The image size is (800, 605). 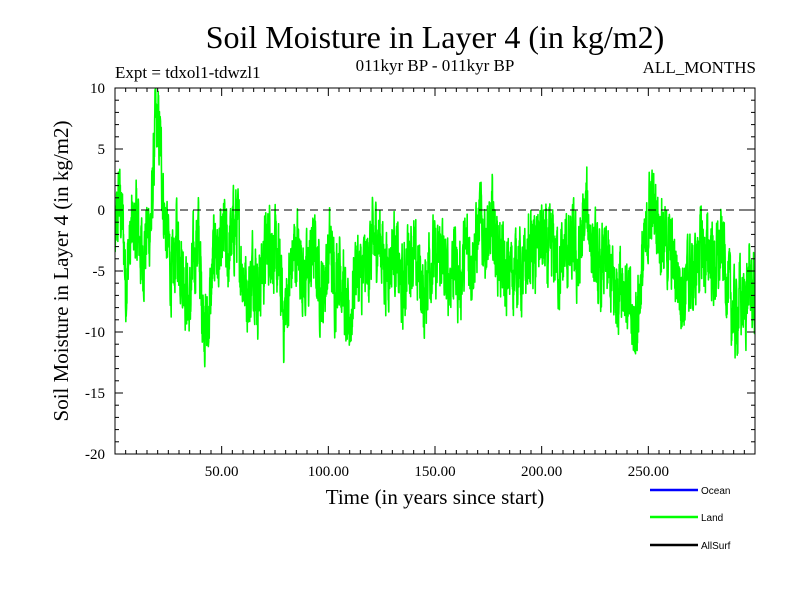 What do you see at coordinates (435, 65) in the screenshot?
I see `chart-subtitle: 011kyr BP - 011kyr BP` at bounding box center [435, 65].